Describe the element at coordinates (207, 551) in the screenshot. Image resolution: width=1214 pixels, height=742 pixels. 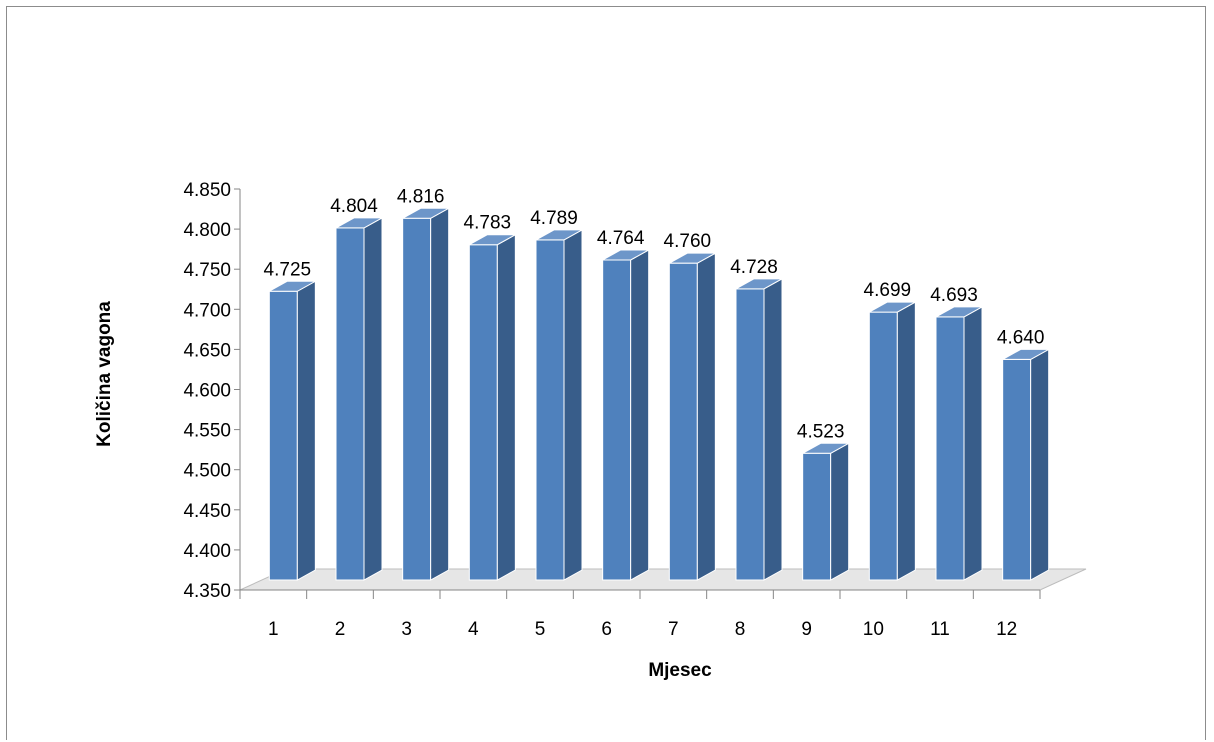
I see `y-tick-label: 4.400` at that location.